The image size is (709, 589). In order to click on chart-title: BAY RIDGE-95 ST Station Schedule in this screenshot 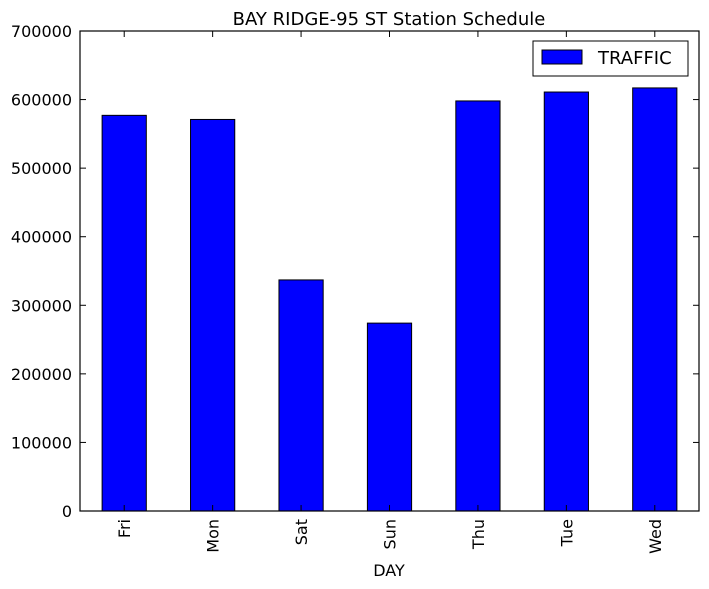, I will do `click(389, 19)`.